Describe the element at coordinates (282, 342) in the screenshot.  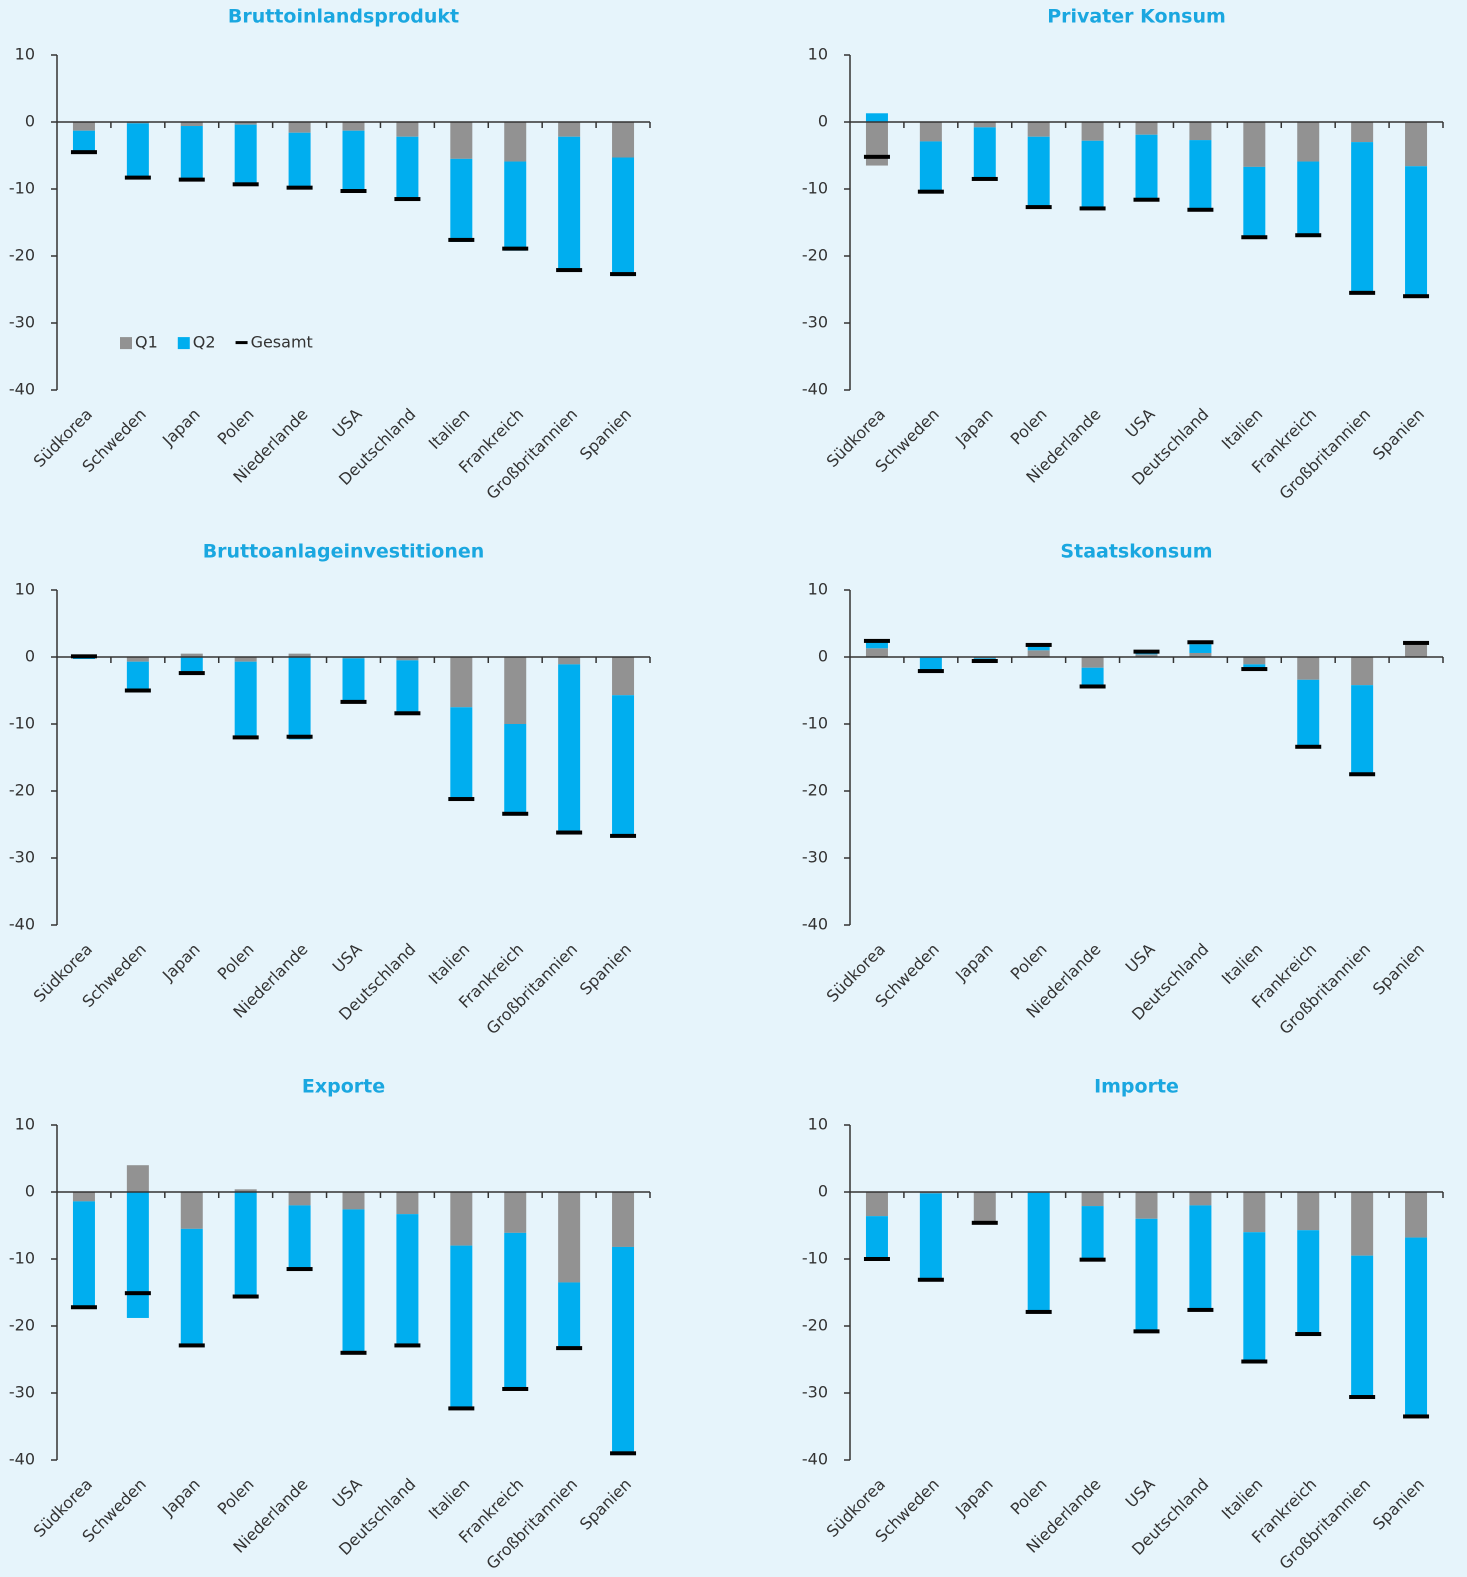
I see `legend-label: Gesamt` at that location.